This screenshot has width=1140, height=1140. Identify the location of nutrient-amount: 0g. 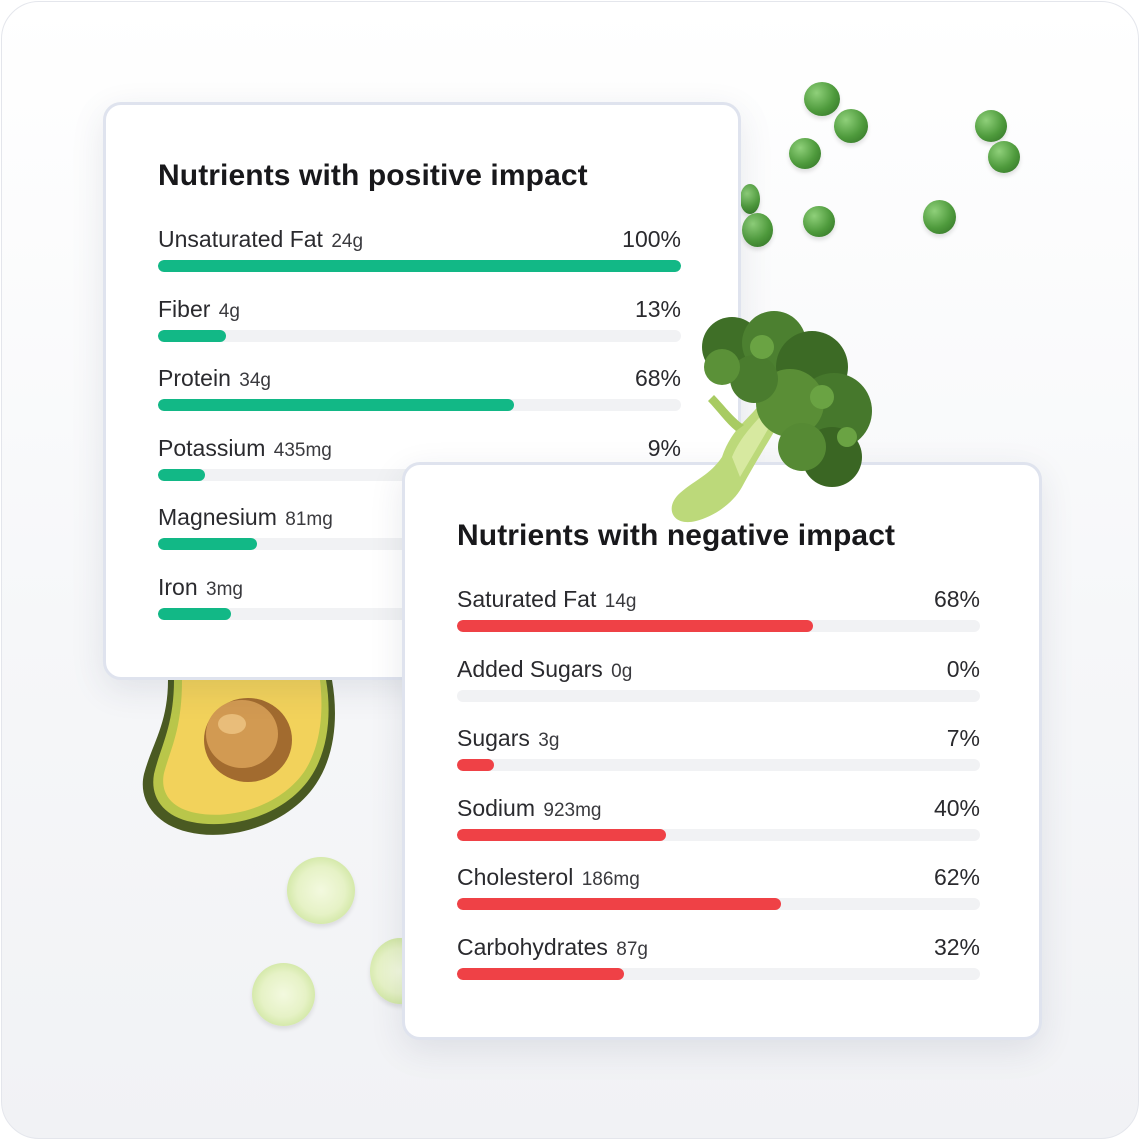
(622, 671).